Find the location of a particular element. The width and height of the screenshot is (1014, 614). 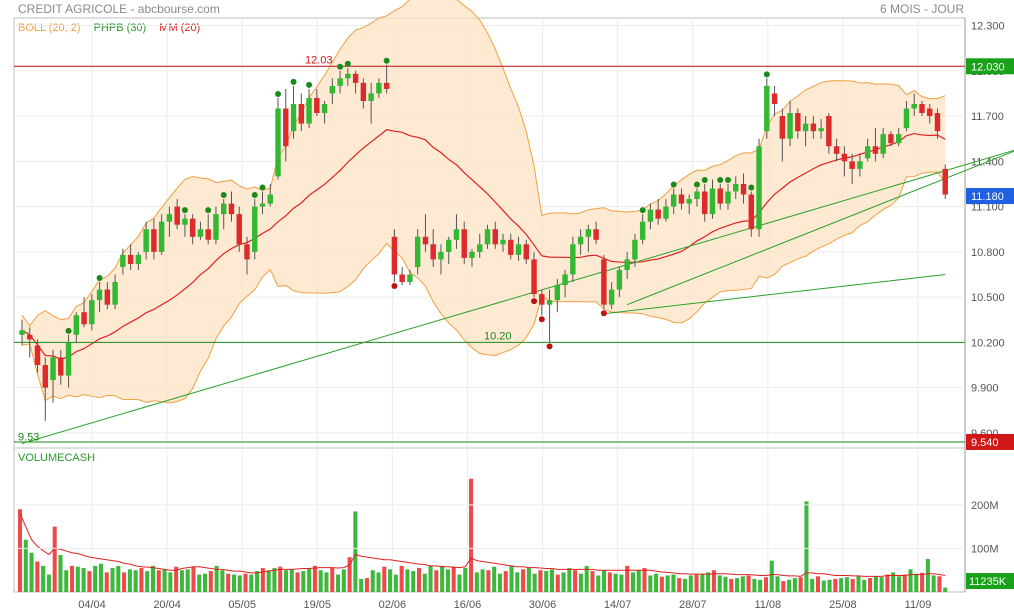

x-tick-label: 04/04 is located at coordinates (92, 605).